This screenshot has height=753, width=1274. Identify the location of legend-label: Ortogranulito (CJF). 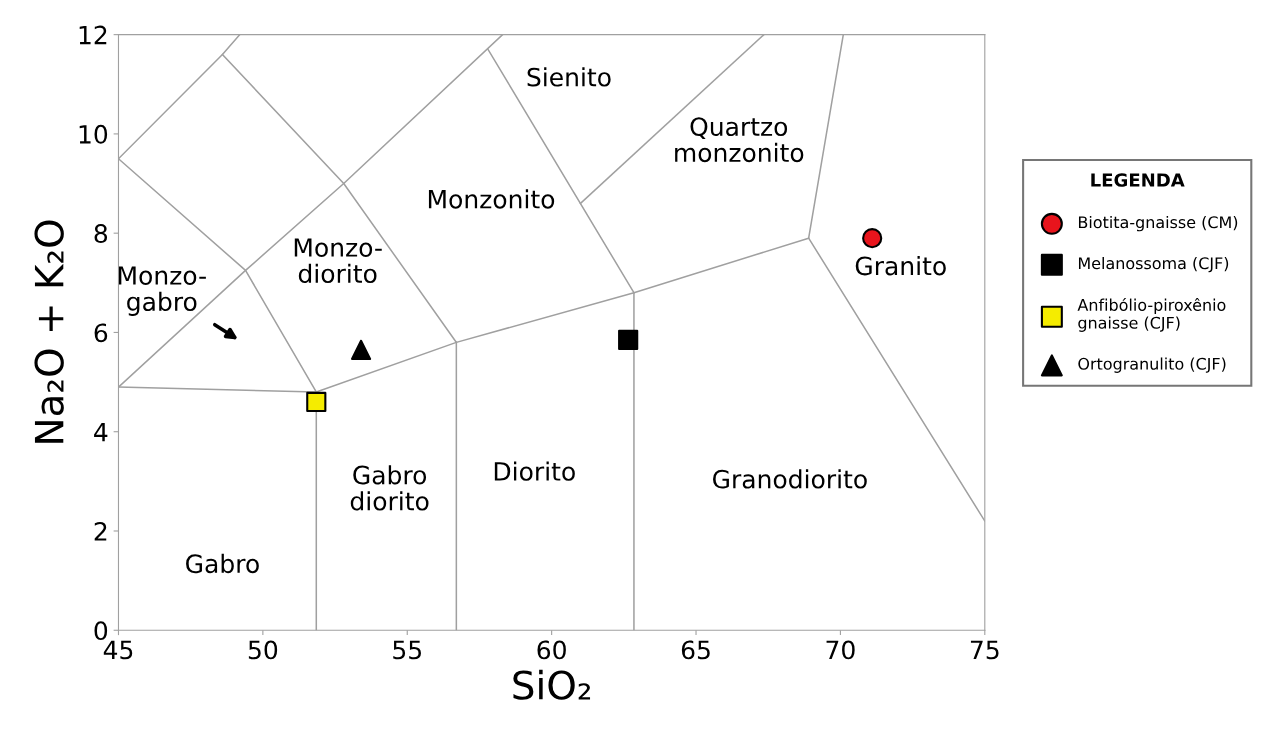
(1152, 365).